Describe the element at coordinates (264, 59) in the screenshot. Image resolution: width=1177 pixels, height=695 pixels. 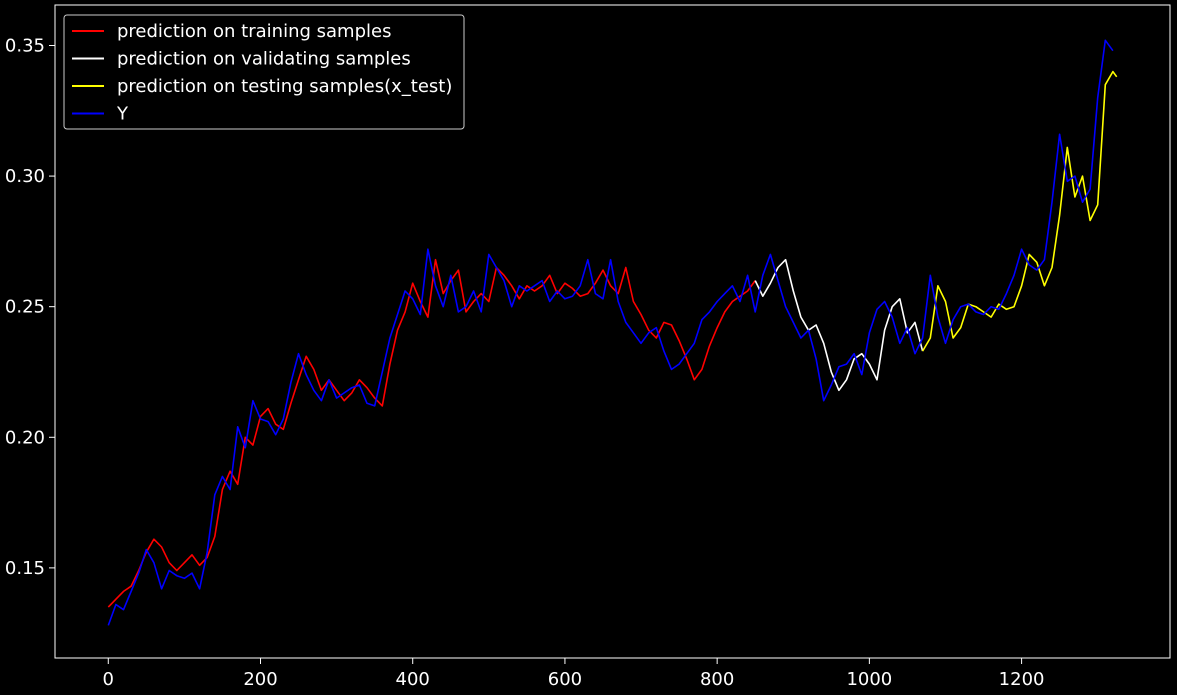
I see `legend-label: prediction on validating samples` at that location.